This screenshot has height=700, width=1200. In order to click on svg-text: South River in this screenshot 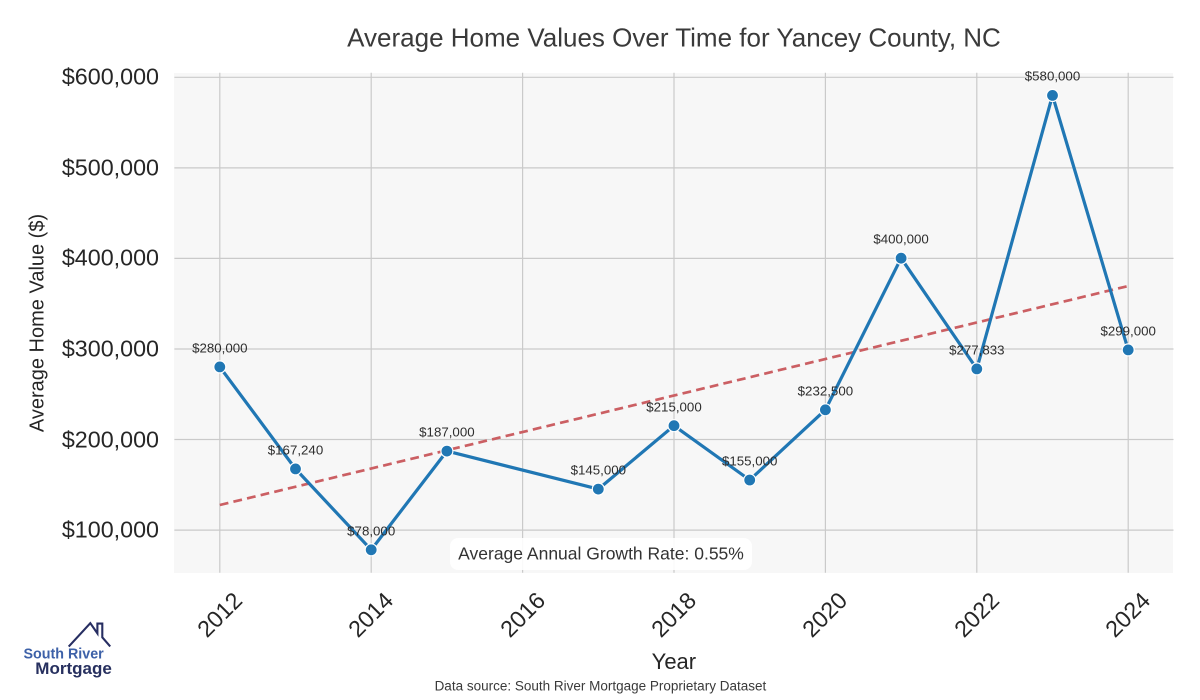, I will do `click(64, 654)`.